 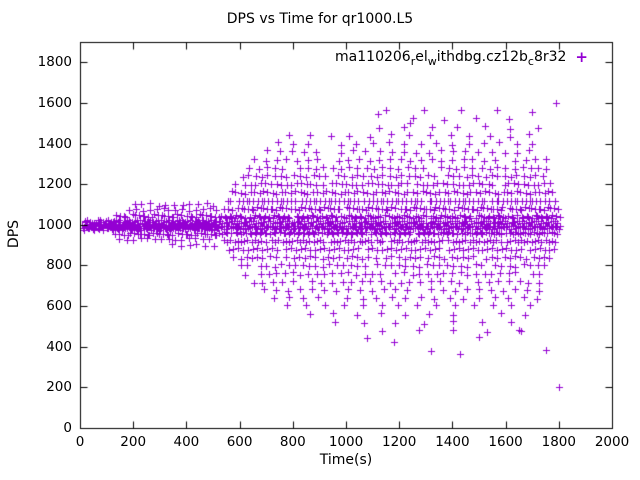 I want to click on legend: ma110206relwithdbg.cz12bc8r32 +, so click(x=461, y=58).